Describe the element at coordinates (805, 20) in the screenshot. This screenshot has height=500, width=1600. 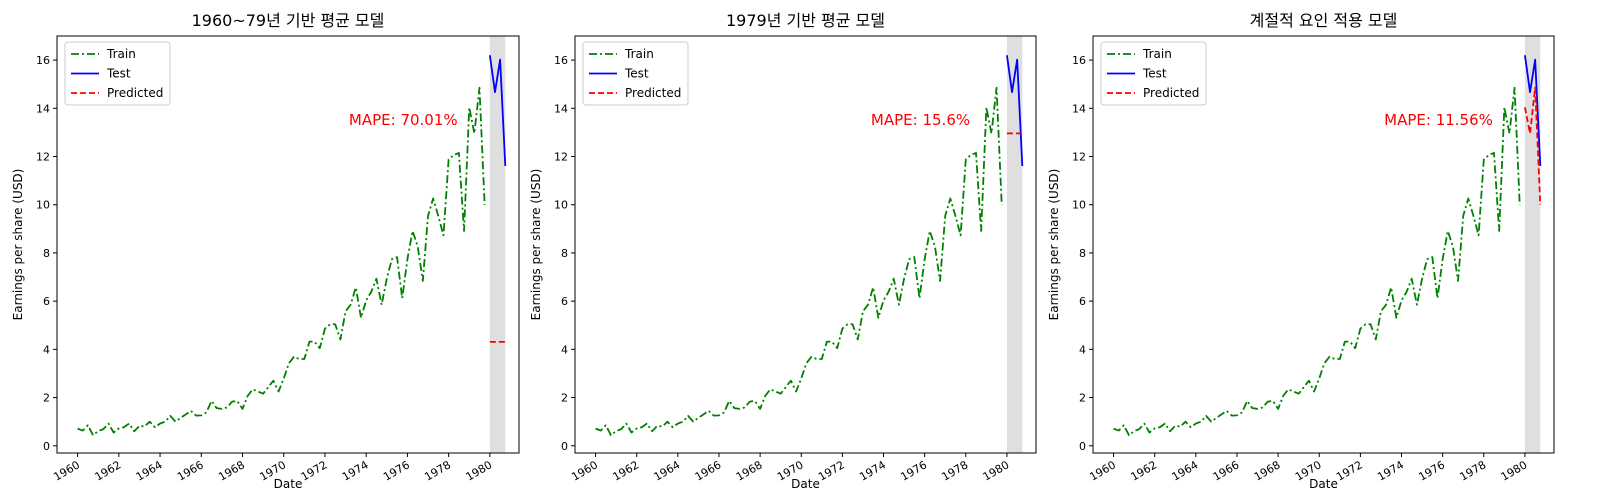
I see `chart-title: 1979년 기반 평균 모델` at that location.